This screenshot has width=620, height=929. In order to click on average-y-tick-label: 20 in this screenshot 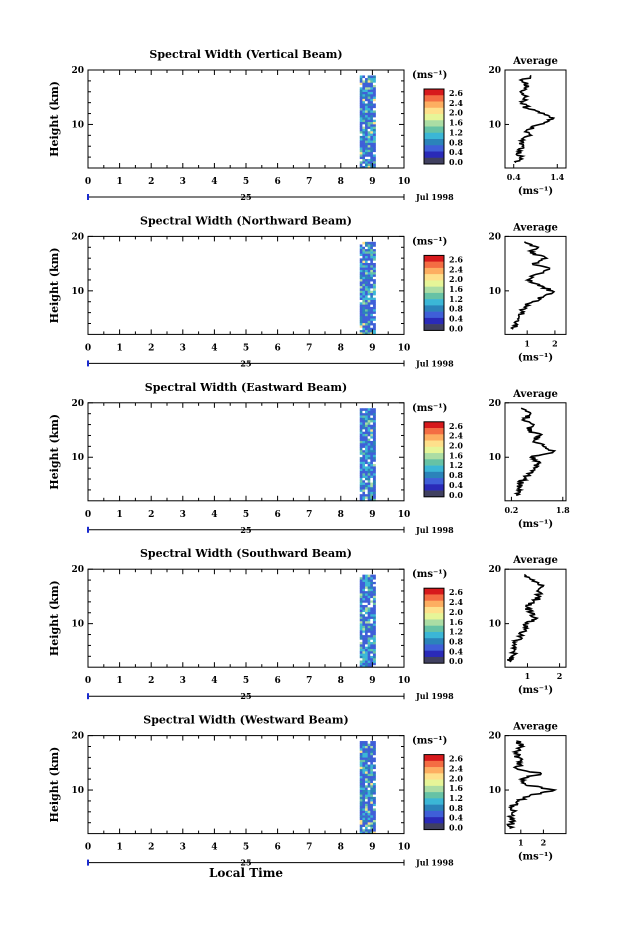, I will do `click(494, 237)`.